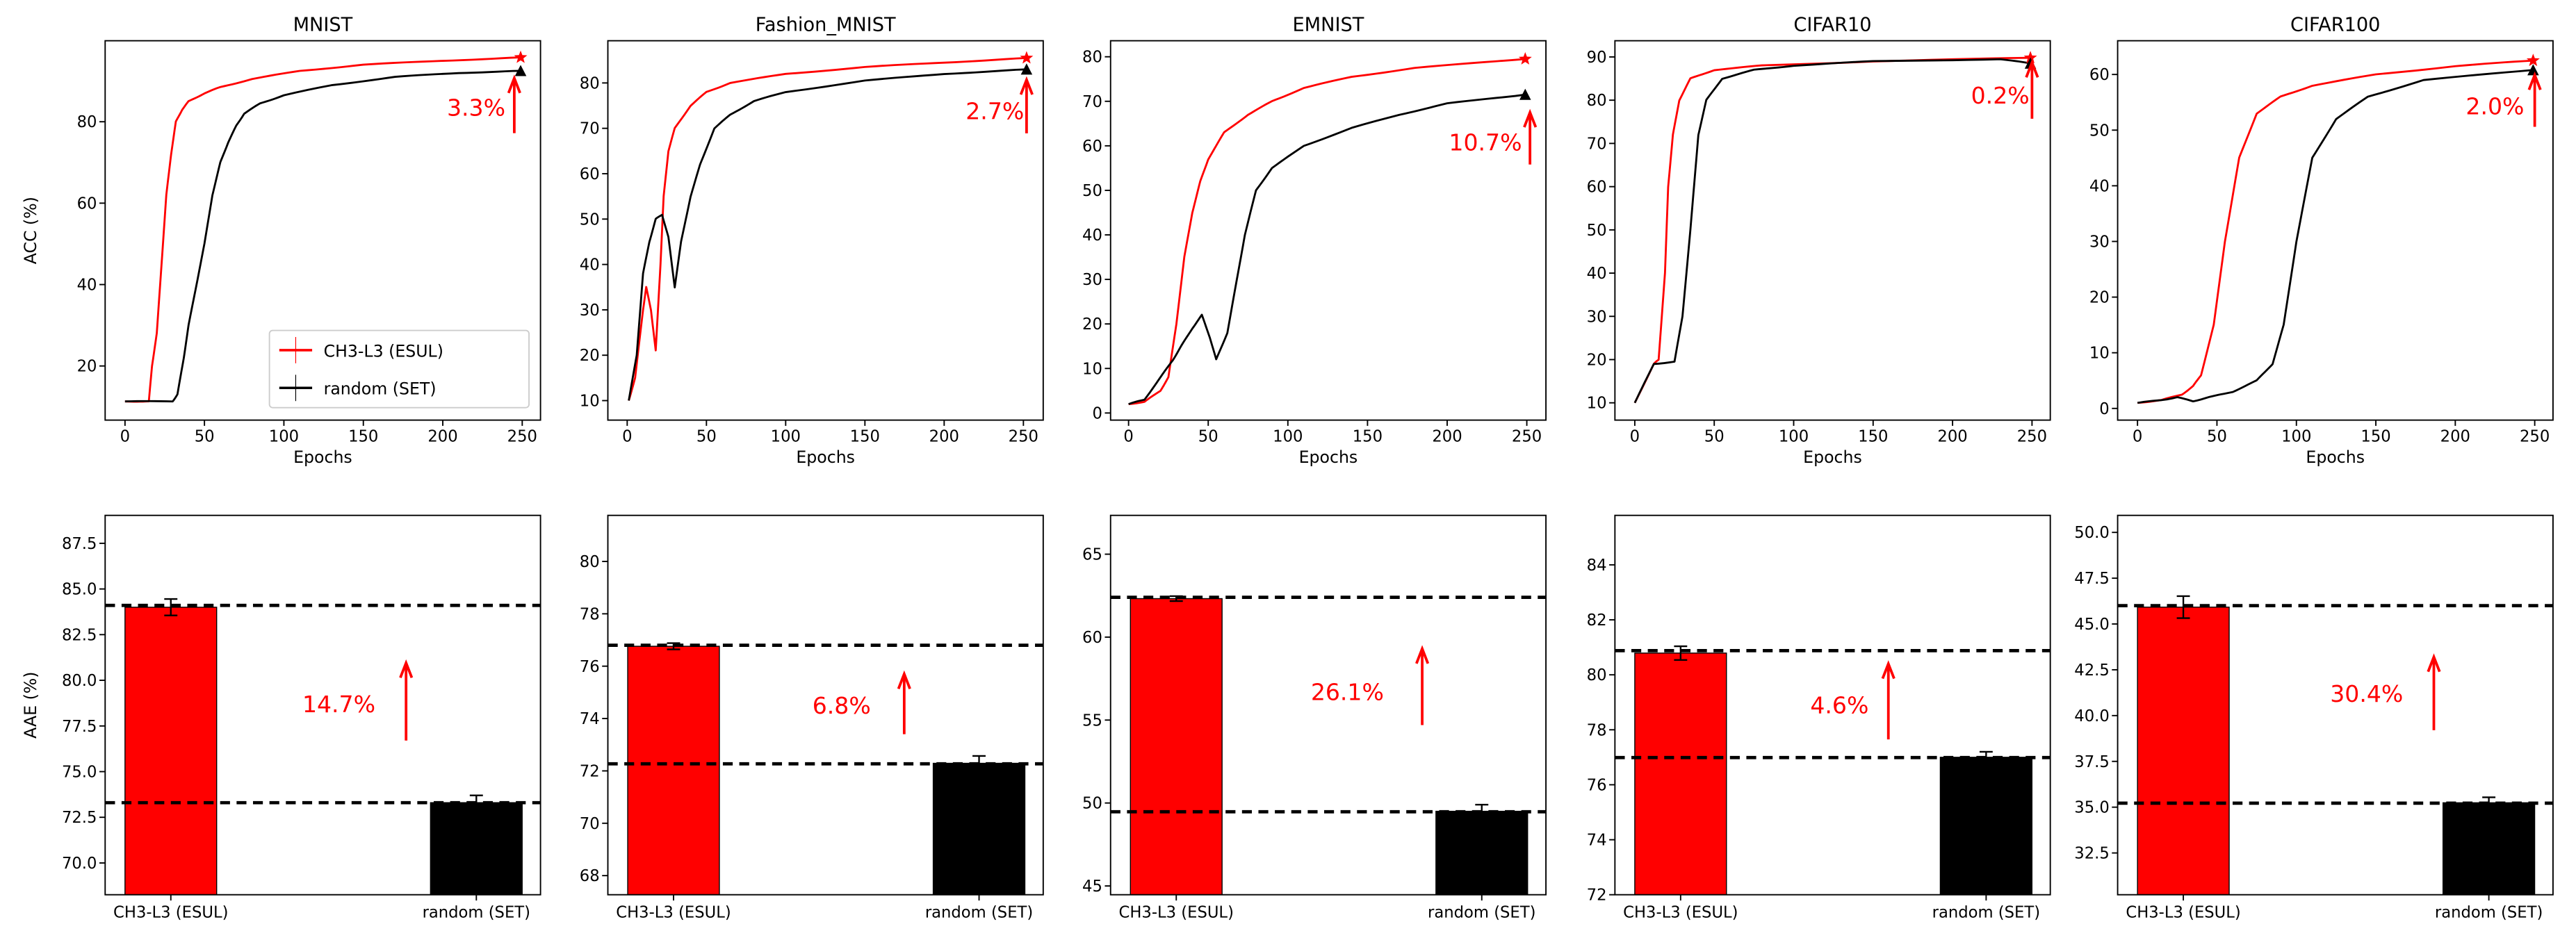 Image resolution: width=2576 pixels, height=945 pixels. I want to click on y-tick-label: 82, so click(1597, 620).